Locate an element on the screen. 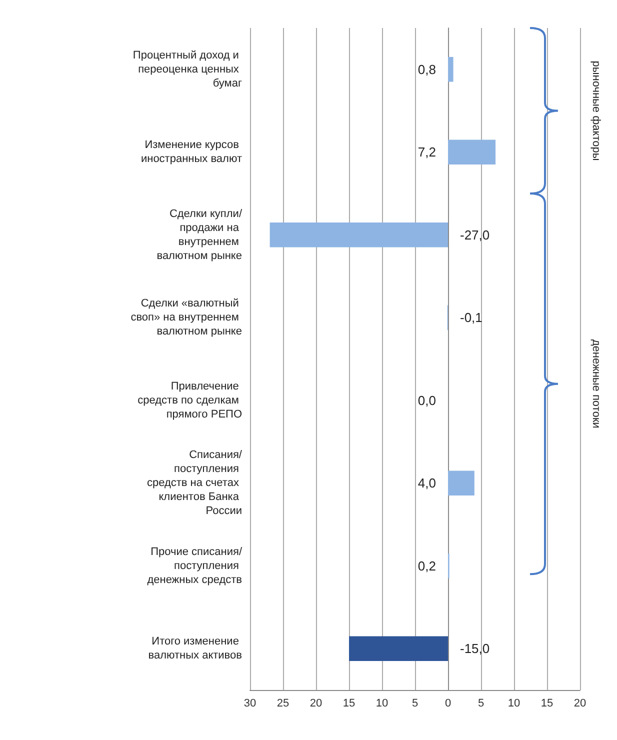 This screenshot has width=617, height=740. y-tick-label: Сделки купли/продажи на внутреннем валютном рынке is located at coordinates (199, 235).